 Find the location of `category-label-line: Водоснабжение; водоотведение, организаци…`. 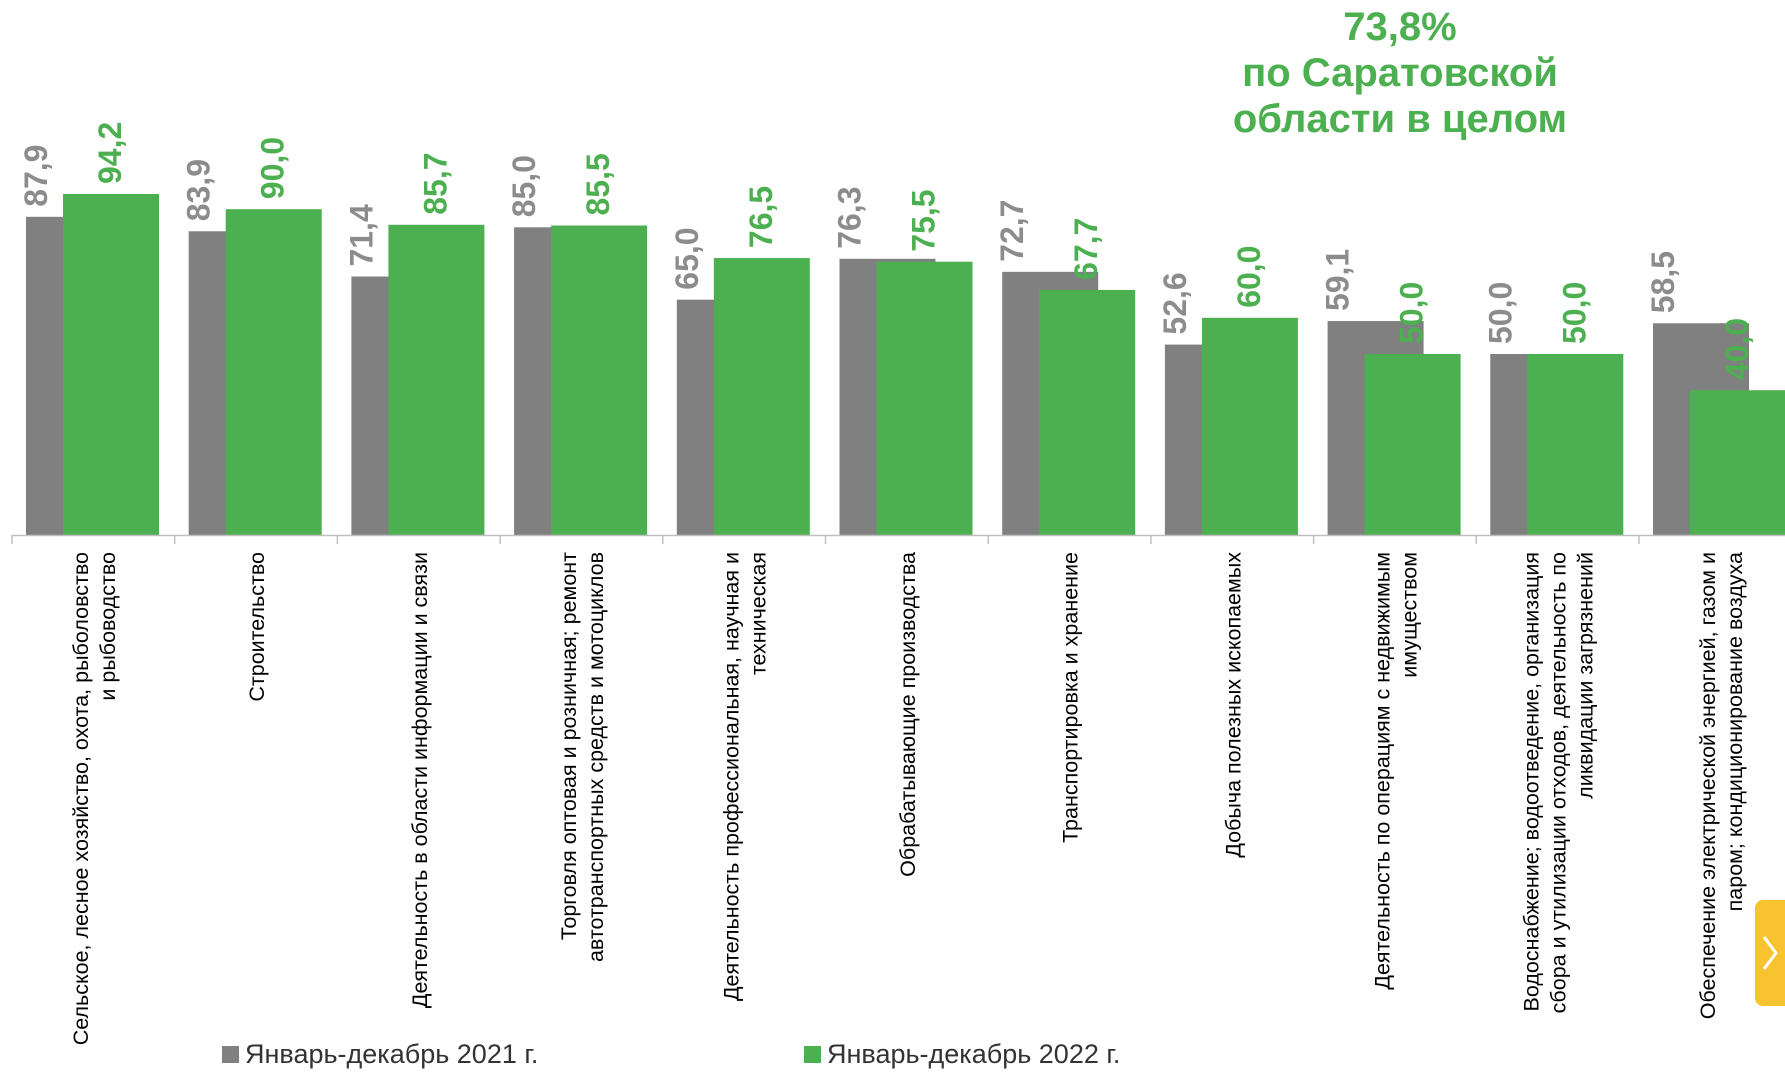

category-label-line: Водоснабжение; водоотведение, организаци… is located at coordinates (1532, 781).